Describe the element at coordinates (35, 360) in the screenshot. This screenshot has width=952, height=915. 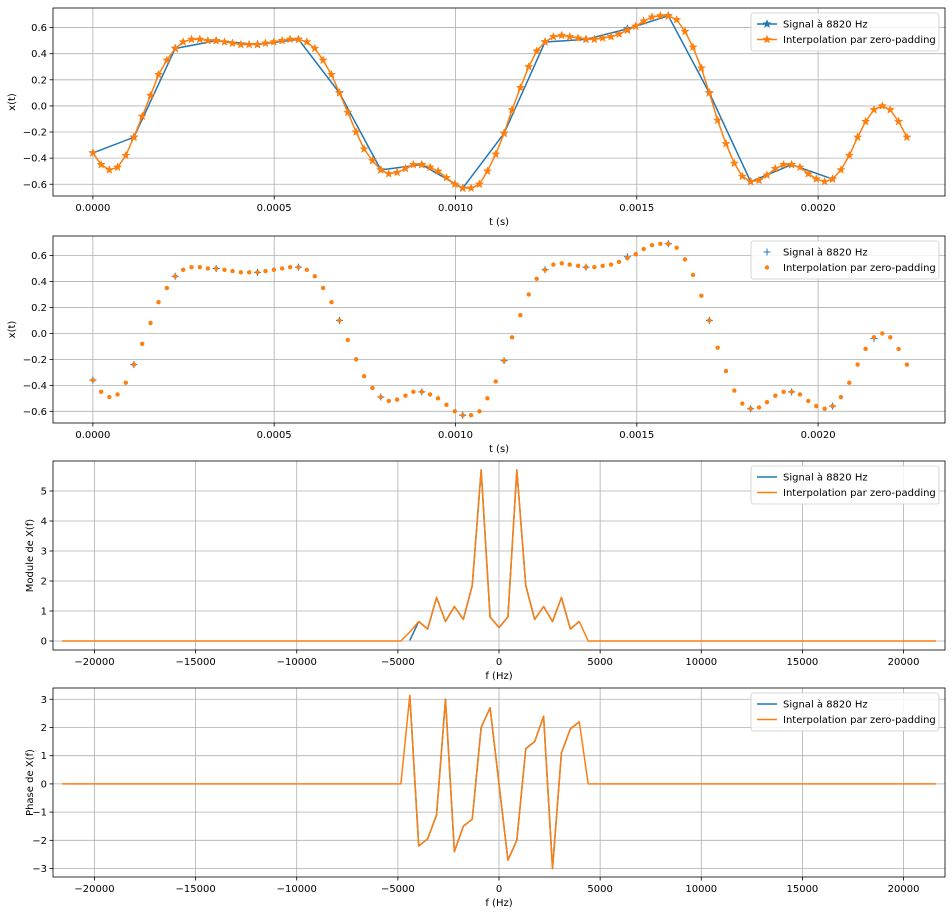
I see `y-tick-label: −0.2` at that location.